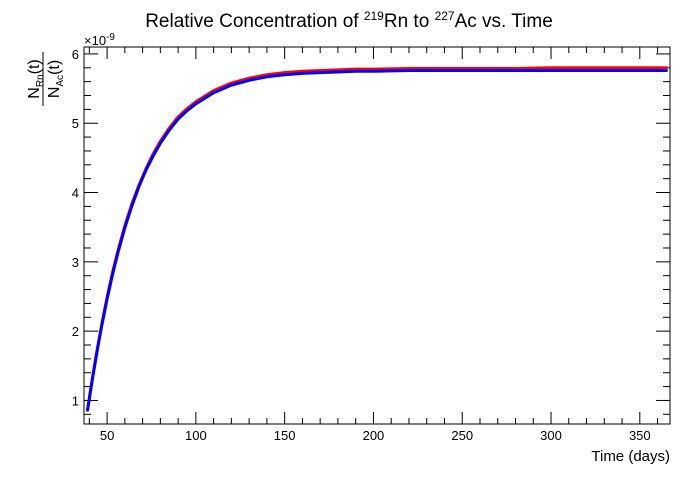 The height and width of the screenshot is (479, 696). I want to click on x-tick-label: 100, so click(196, 435).